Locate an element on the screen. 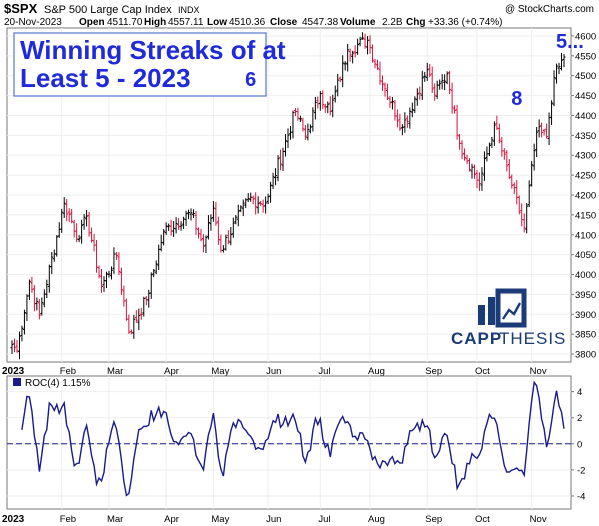 This screenshot has width=599, height=526. price-y-tick-label: 3800 is located at coordinates (585, 355).